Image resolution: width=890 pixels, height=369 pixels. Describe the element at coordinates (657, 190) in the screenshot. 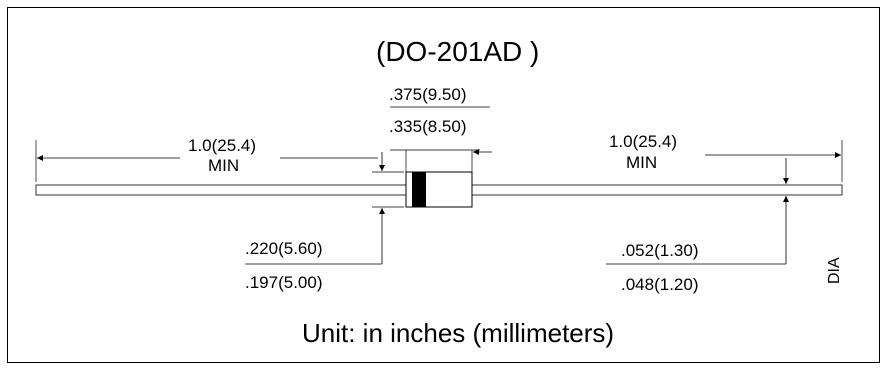

I see `lead-right` at that location.